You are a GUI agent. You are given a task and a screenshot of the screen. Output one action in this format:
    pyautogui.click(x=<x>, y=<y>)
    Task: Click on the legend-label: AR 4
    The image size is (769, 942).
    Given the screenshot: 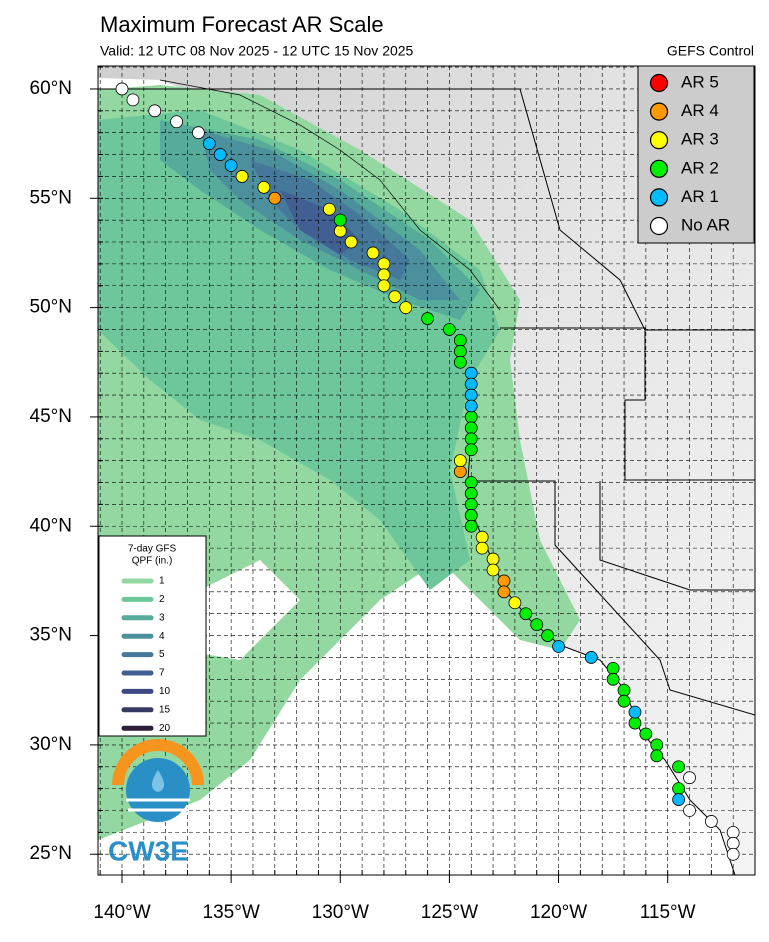 What is the action you would take?
    pyautogui.click(x=700, y=110)
    